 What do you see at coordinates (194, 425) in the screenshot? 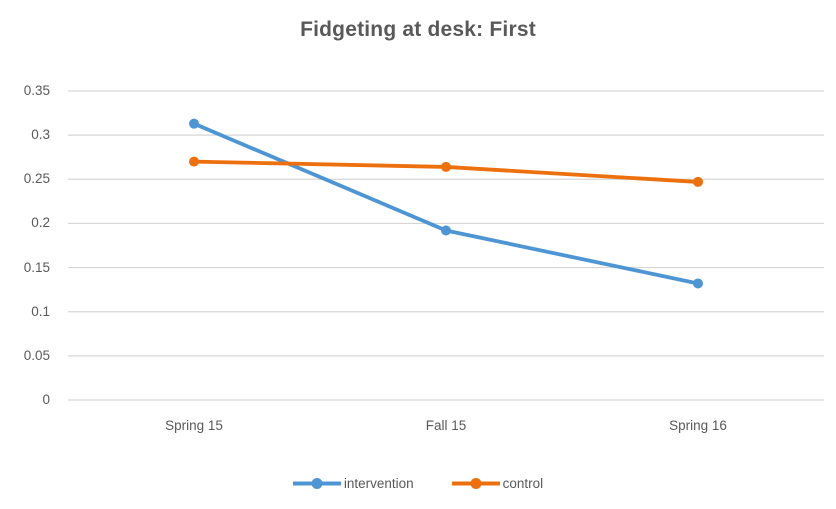
I see `x-axis-category-label: Spring 15` at bounding box center [194, 425].